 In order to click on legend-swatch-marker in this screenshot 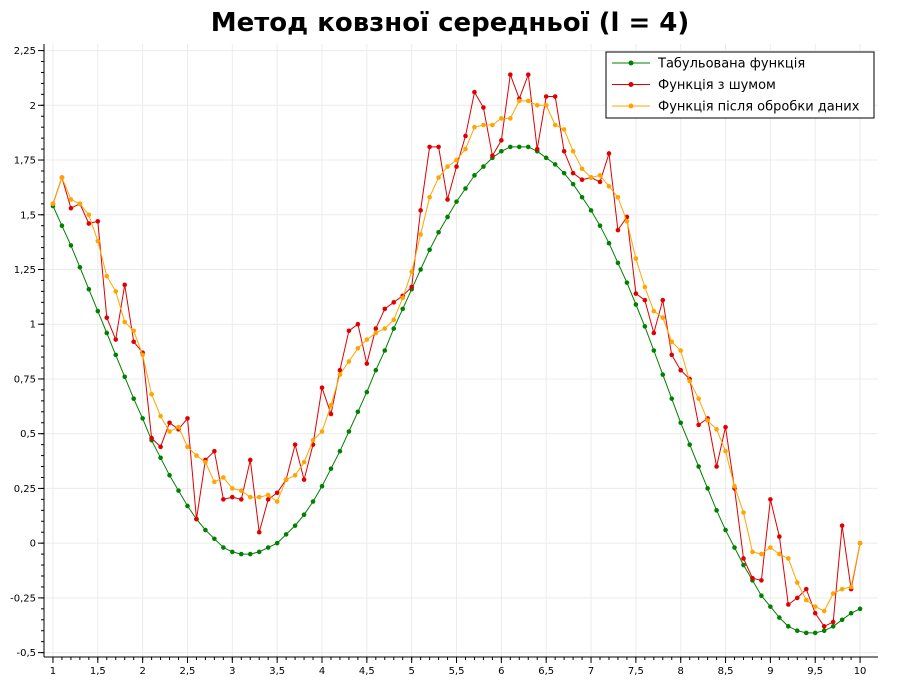, I will do `click(631, 106)`.